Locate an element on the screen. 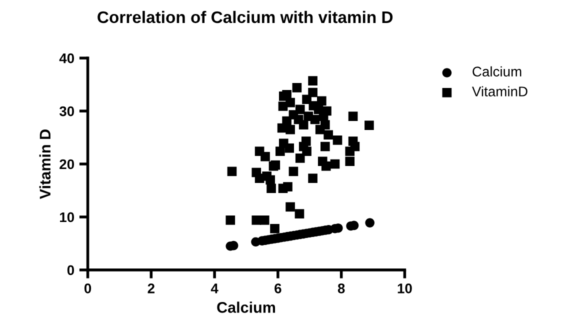  y-tick-label: 0 is located at coordinates (70, 270).